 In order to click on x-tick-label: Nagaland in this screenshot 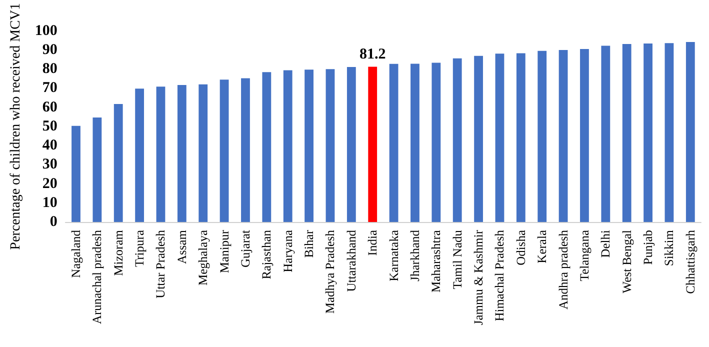, I will do `click(75, 253)`.